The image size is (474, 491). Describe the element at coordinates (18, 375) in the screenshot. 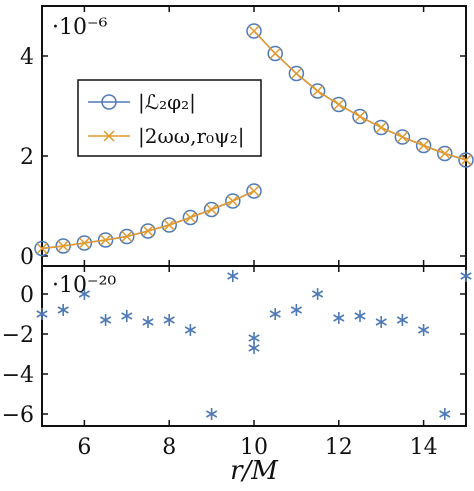

I see `bottom-y-tick-label: −4` at that location.